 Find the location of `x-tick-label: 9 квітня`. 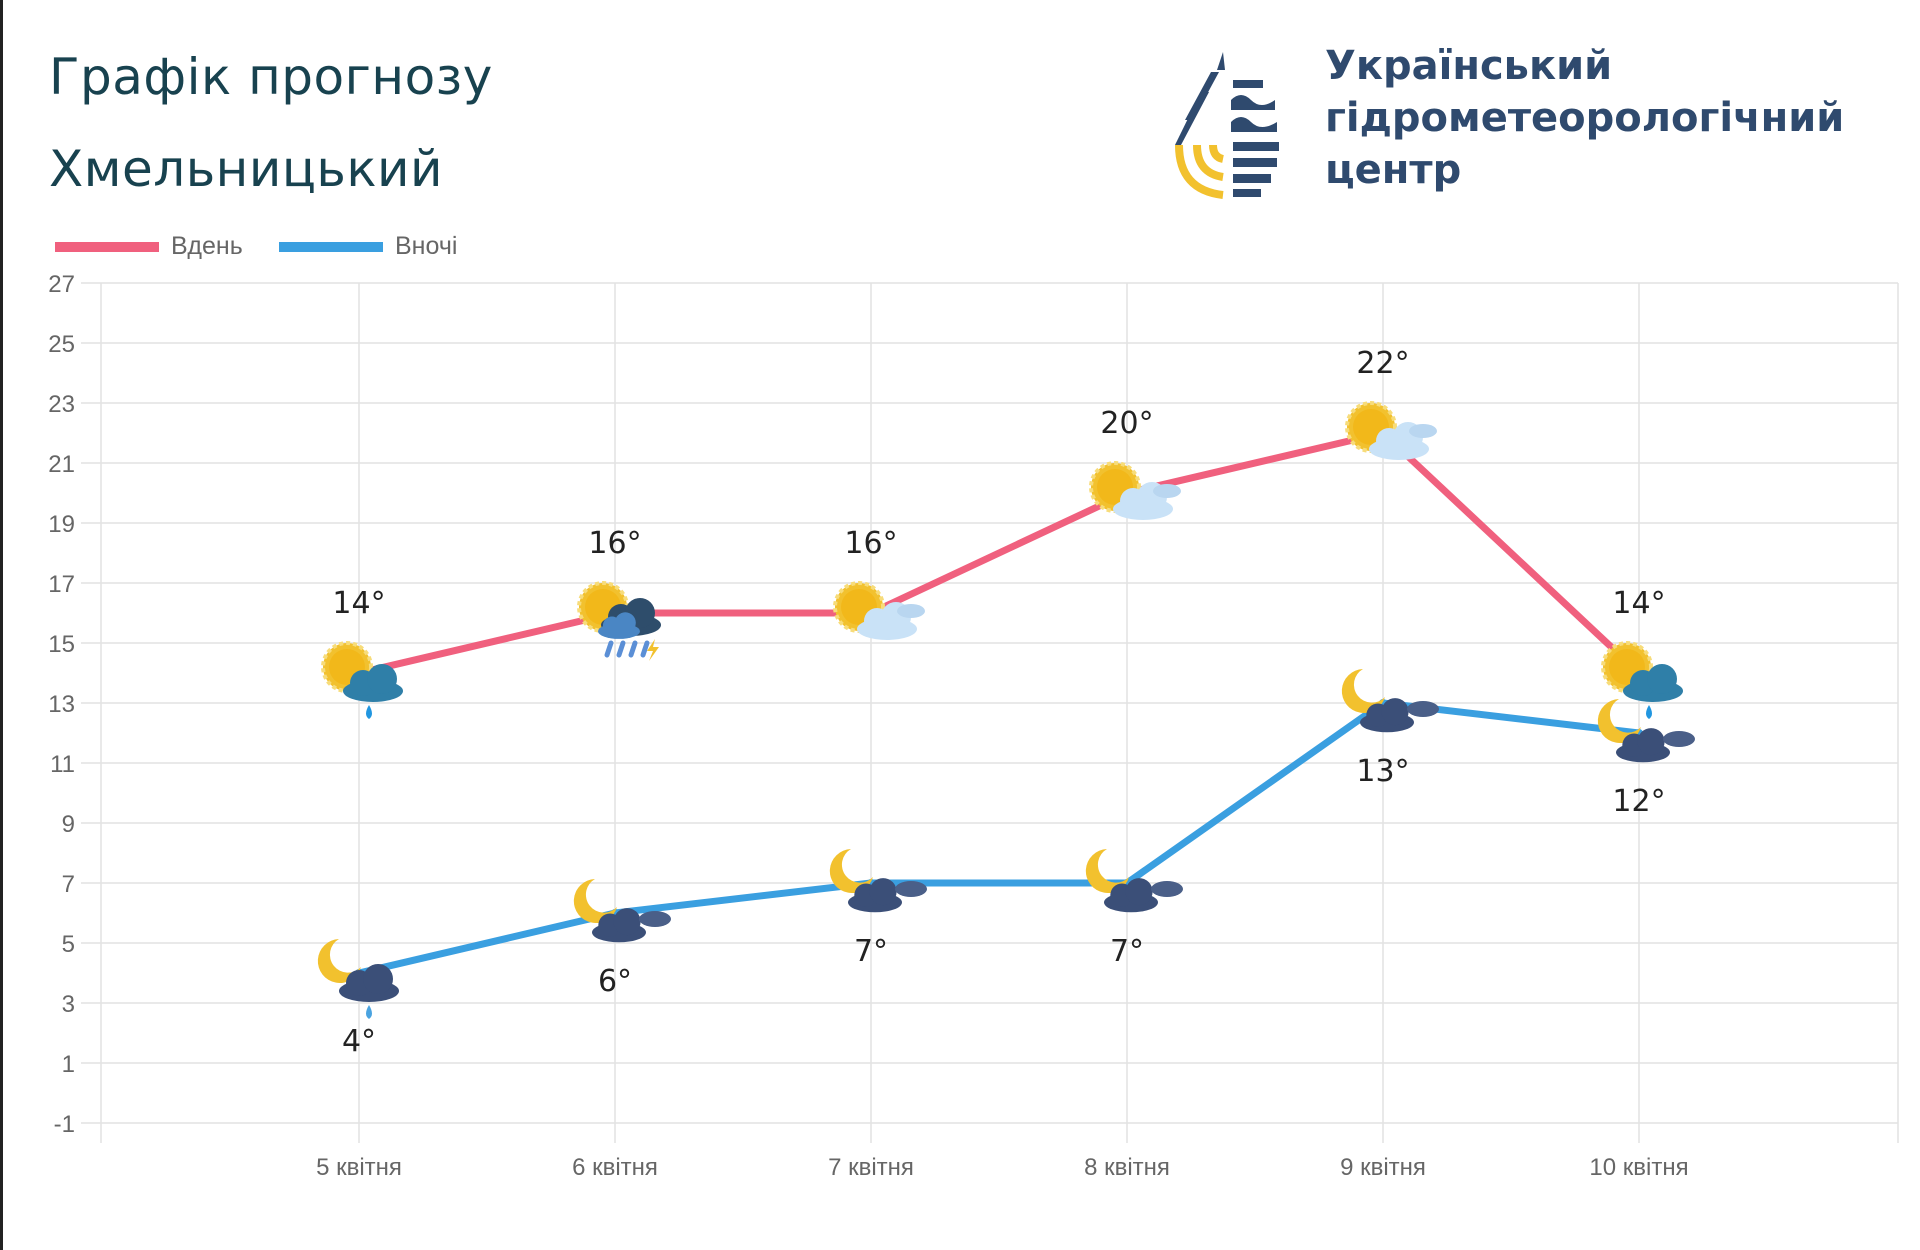

x-tick-label: 9 квітня is located at coordinates (1383, 1167).